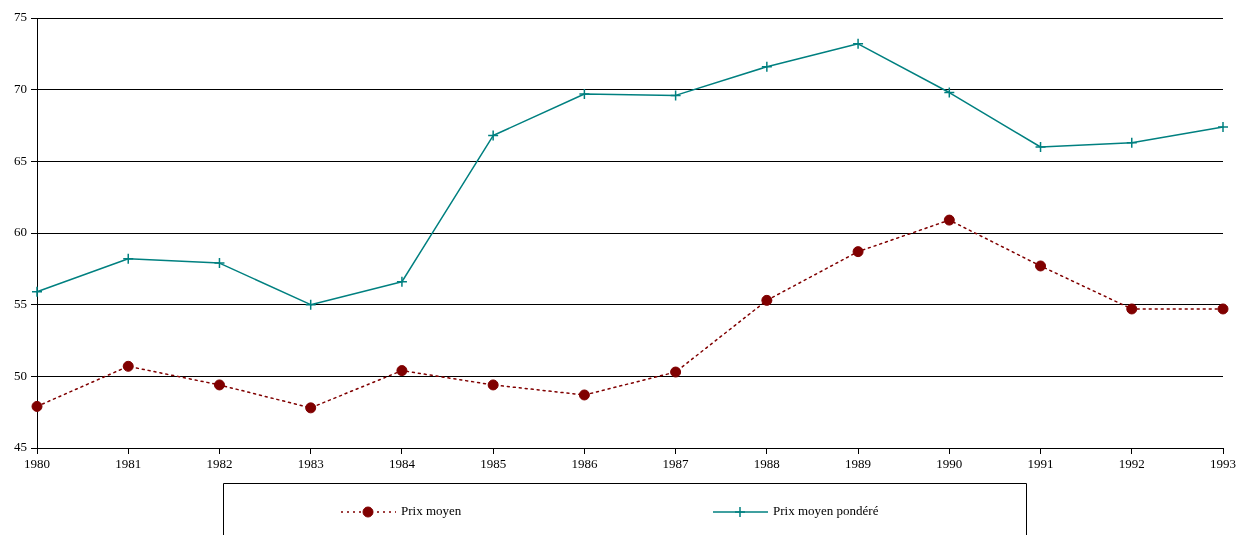  I want to click on x-tick-label: 1983, so click(310, 464).